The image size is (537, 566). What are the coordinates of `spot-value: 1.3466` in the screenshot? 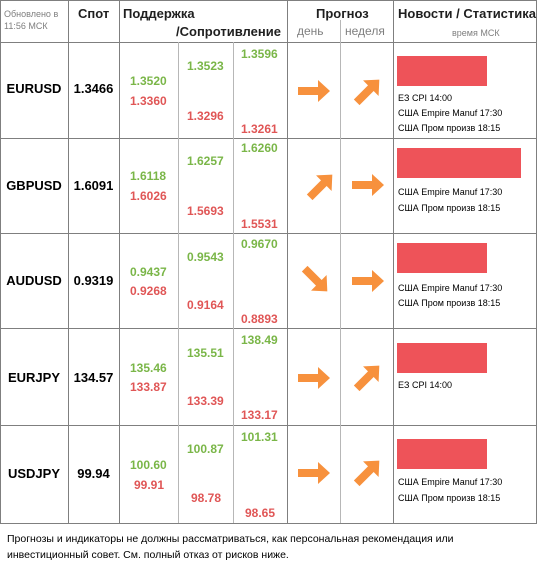 It's located at (93, 88).